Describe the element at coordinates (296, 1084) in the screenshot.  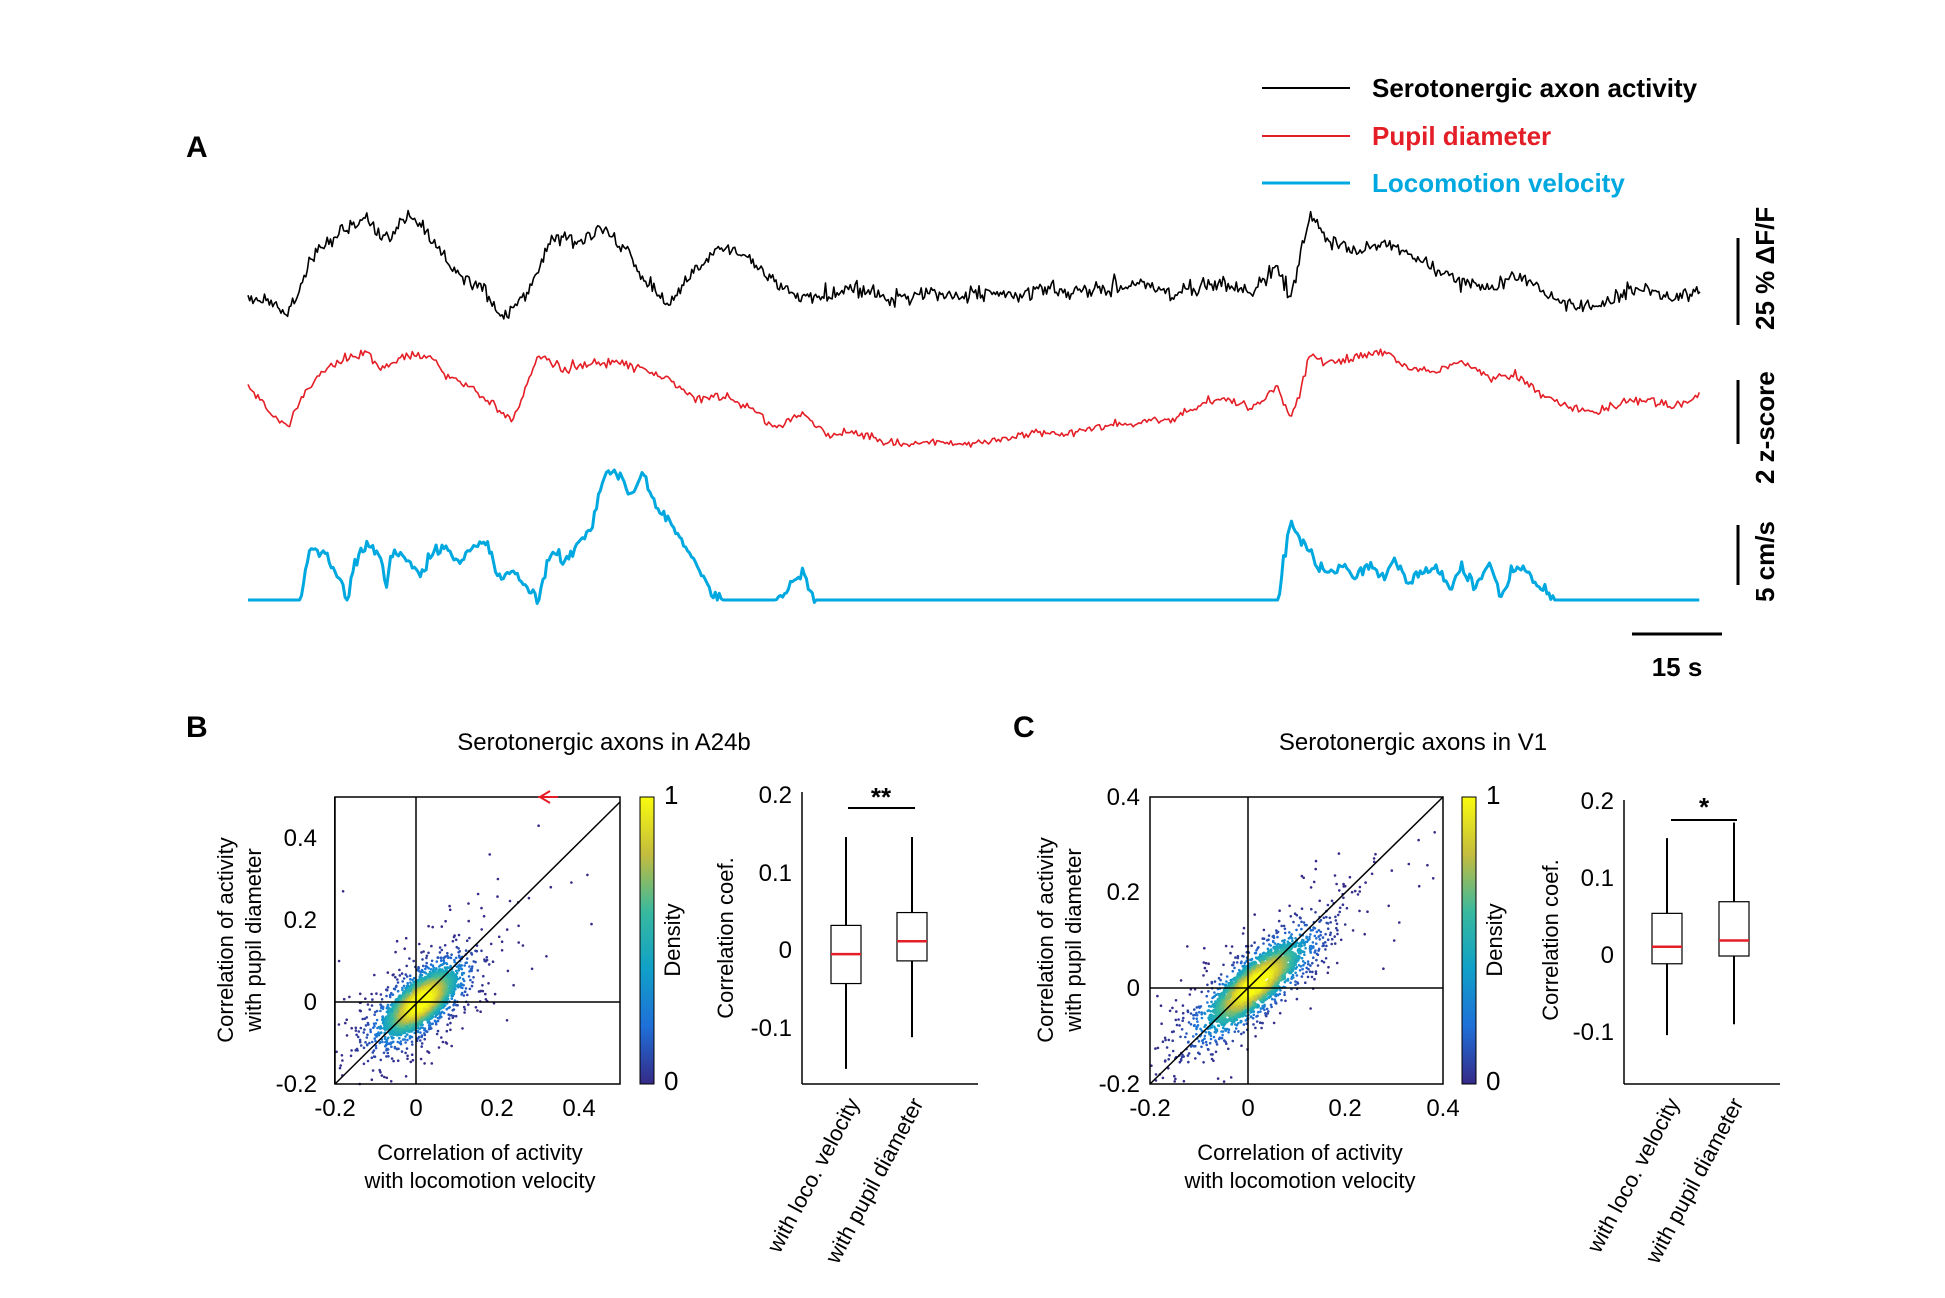
I see `ytick: -0.2` at that location.